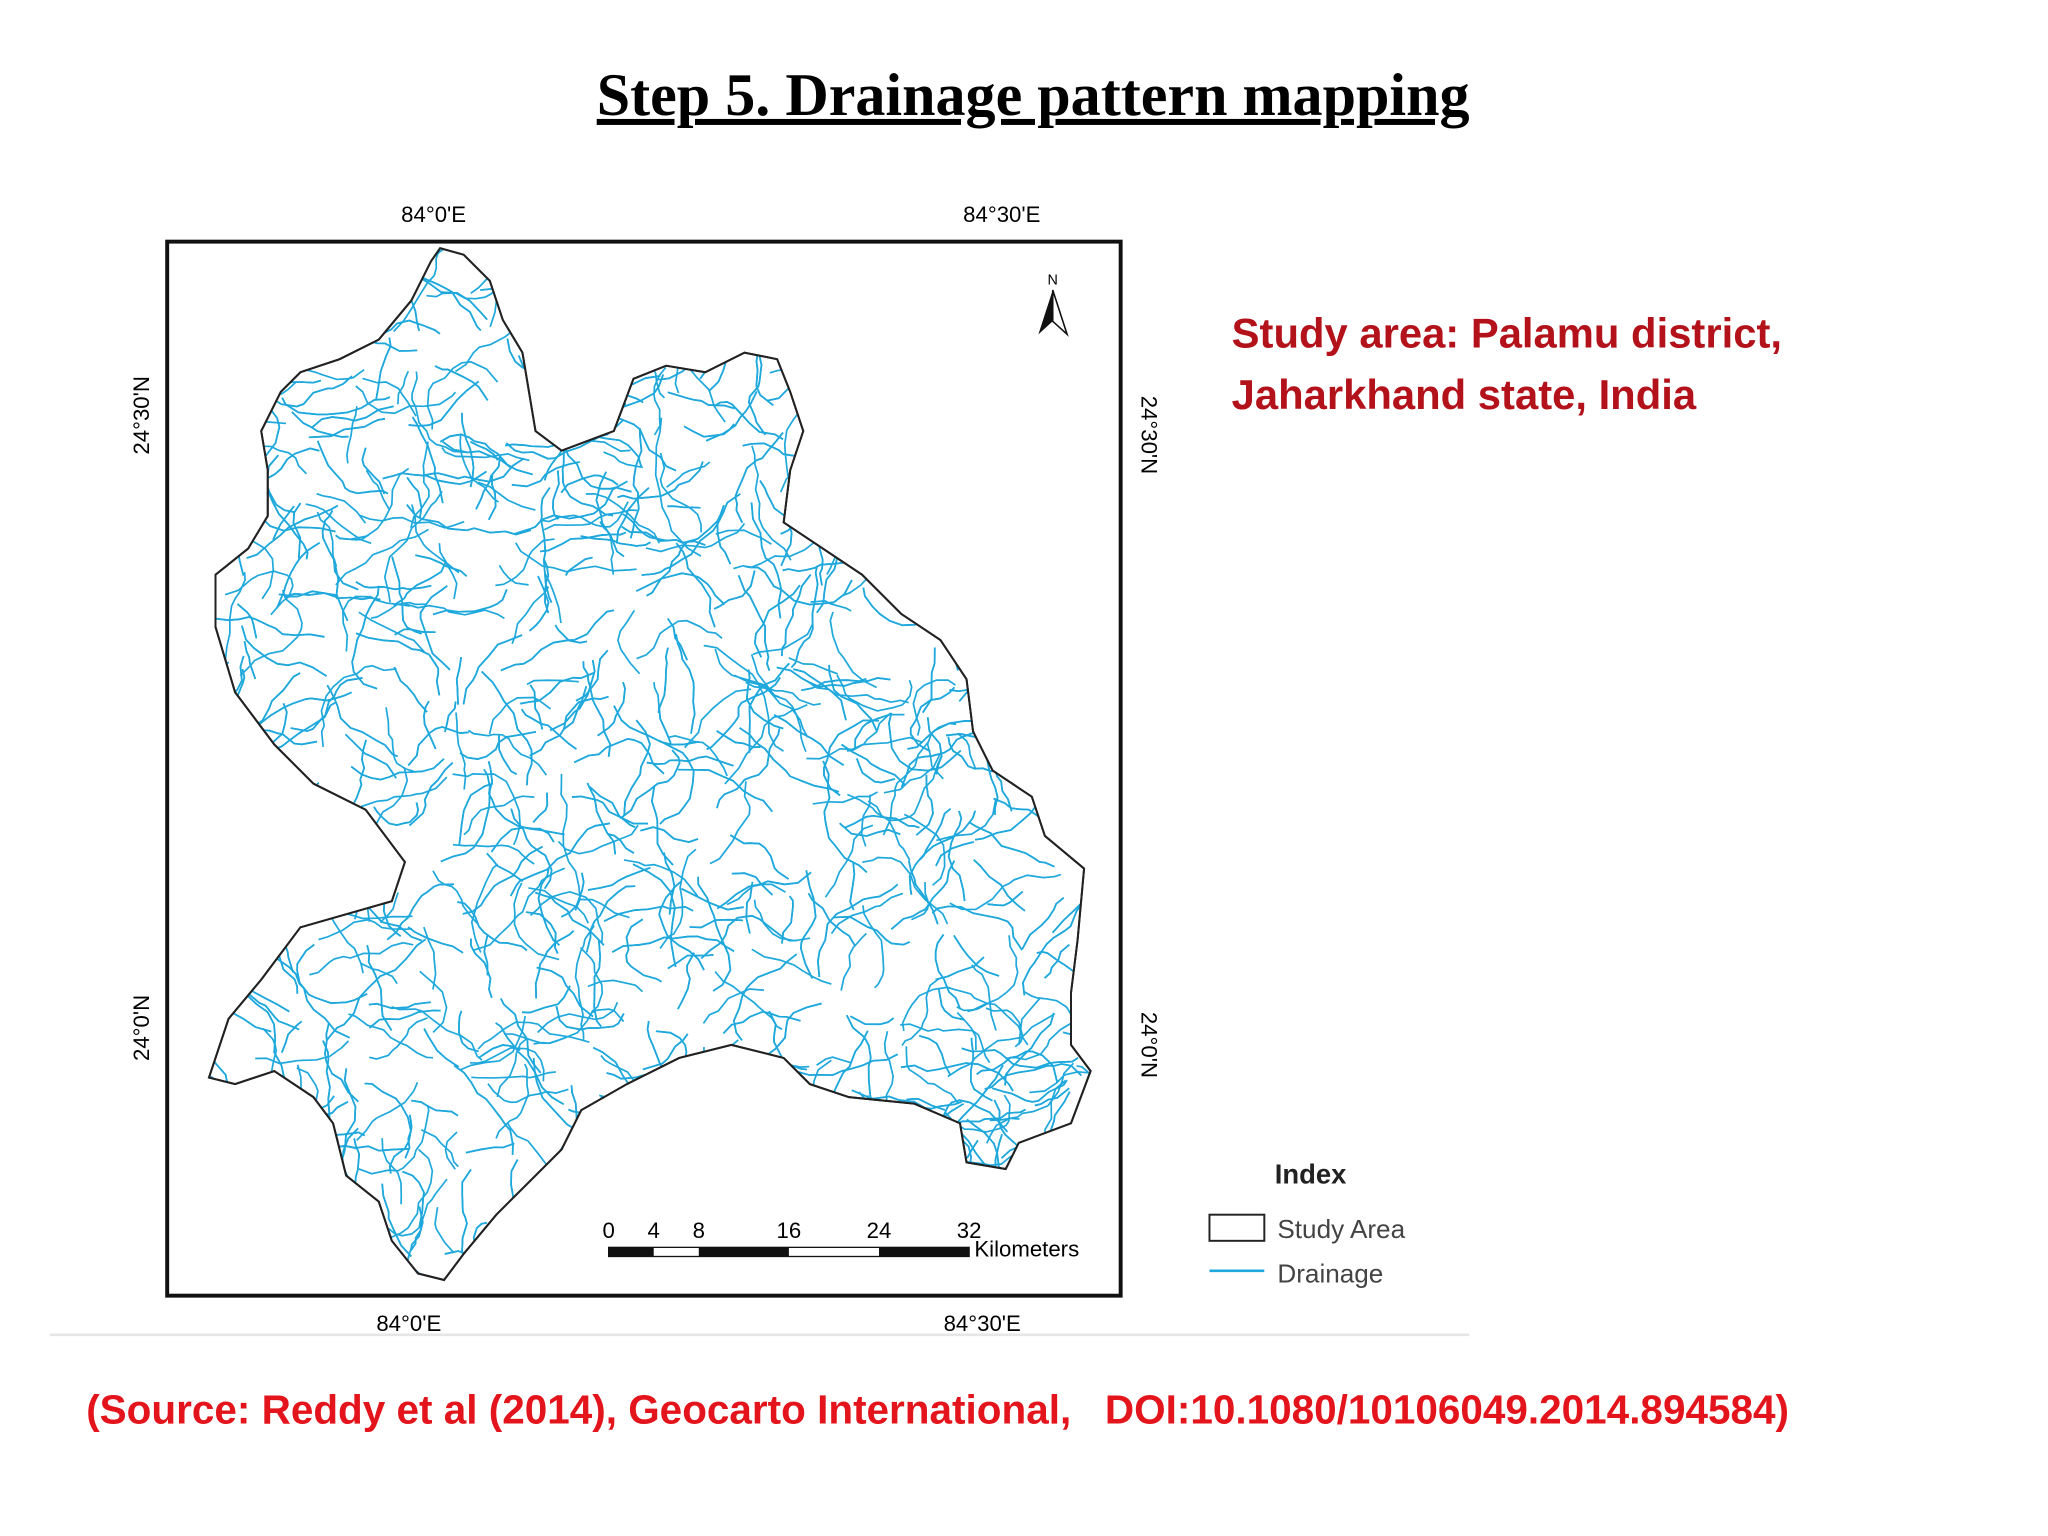  Describe the element at coordinates (608, 1230) in the screenshot. I see `scale-label: 0` at that location.